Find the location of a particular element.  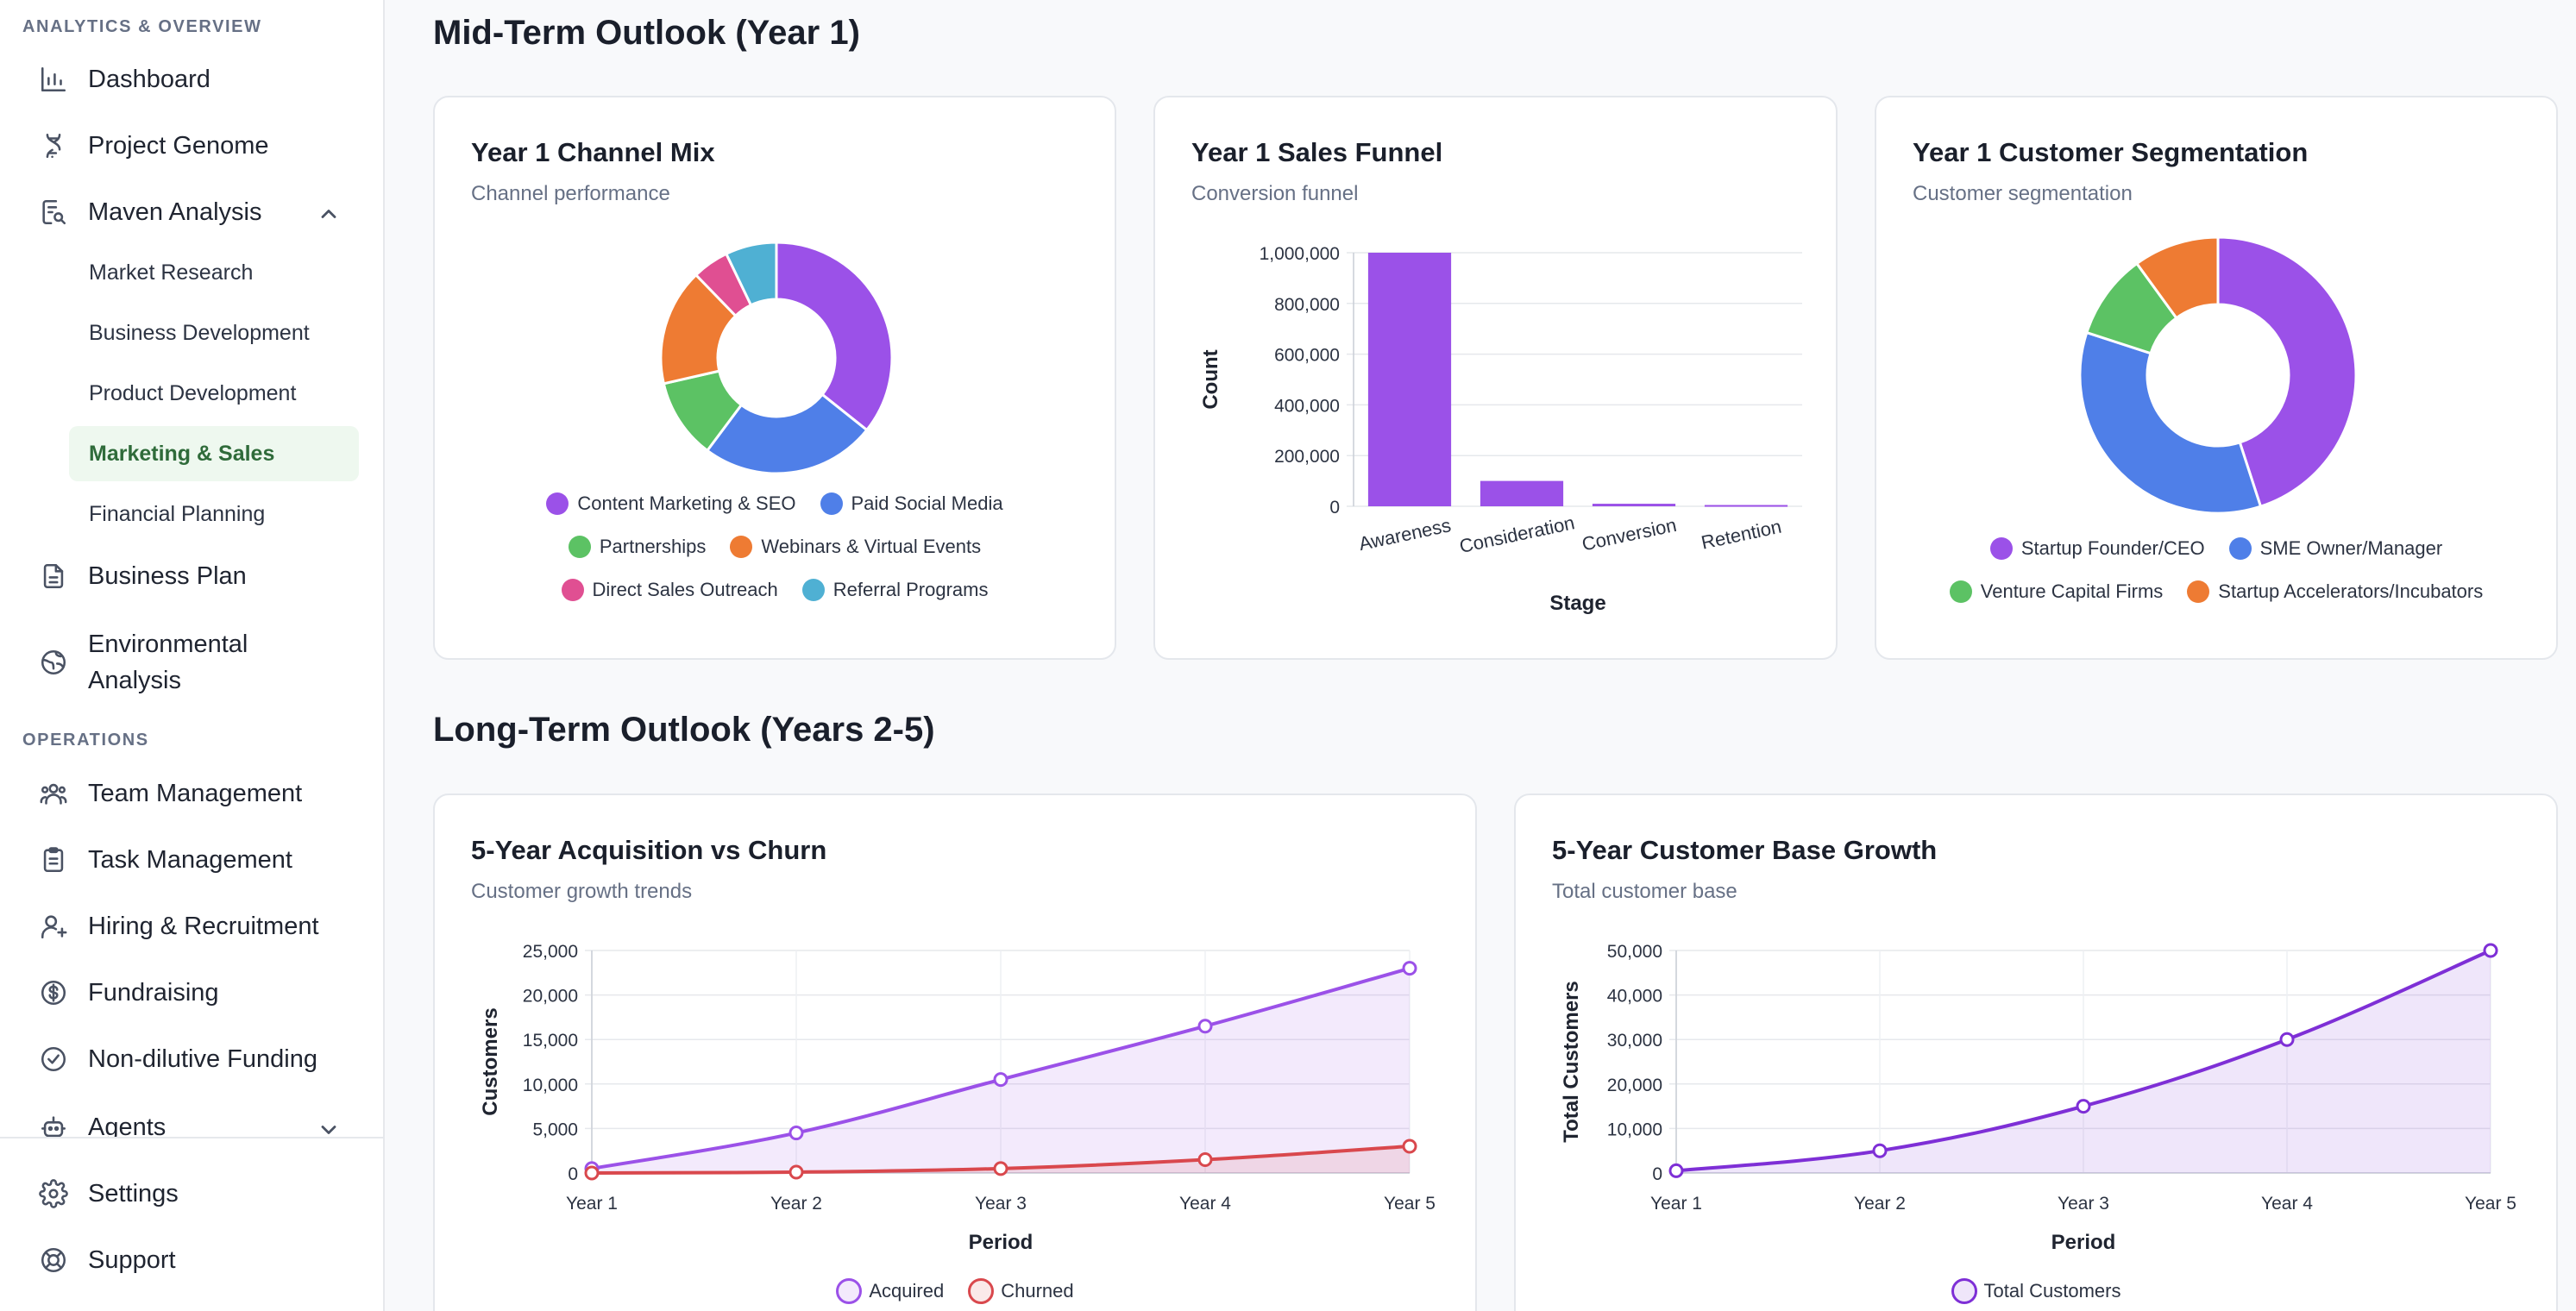

sidebar-subitem-market-research: Market Research is located at coordinates (171, 272).